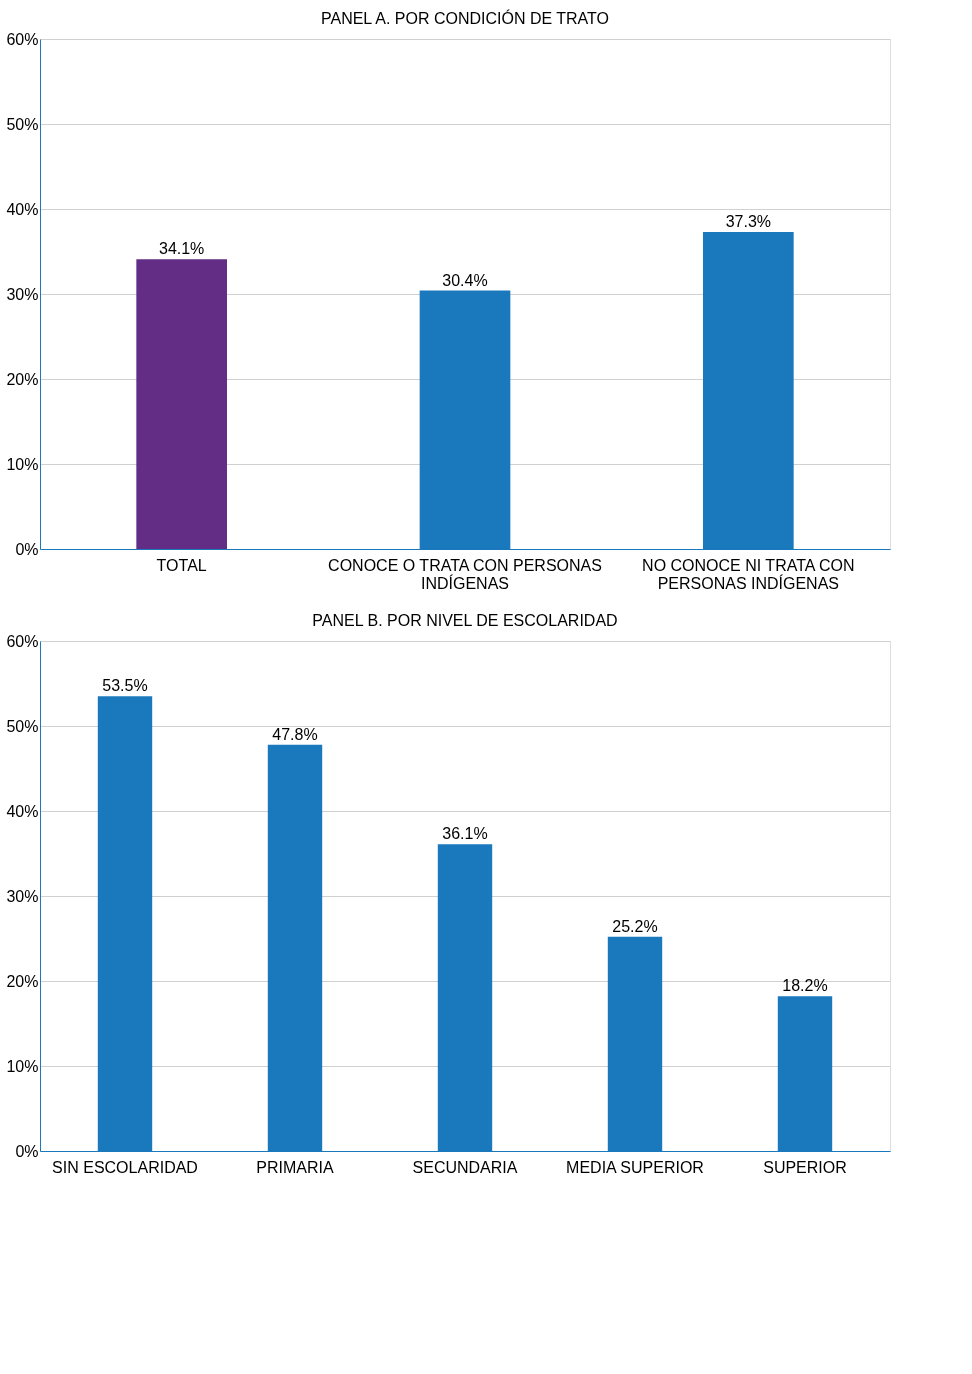 This screenshot has height=1374, width=972. I want to click on x-tick-label: MEDIA SUPERIOR, so click(635, 1167).